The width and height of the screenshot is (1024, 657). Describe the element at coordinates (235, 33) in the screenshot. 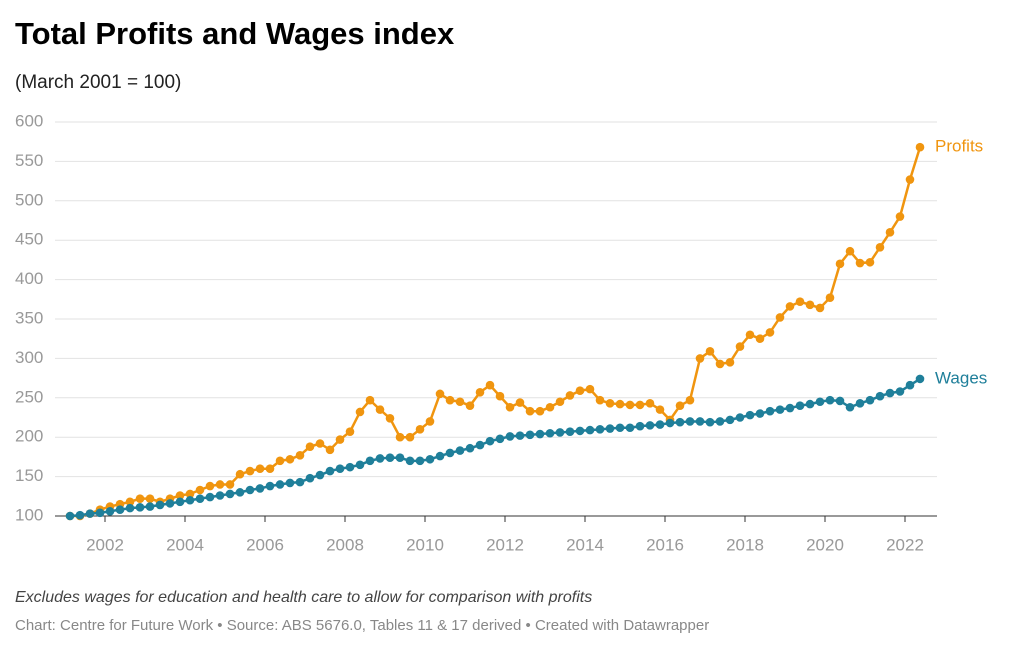

I see `chart-title: Total Profits and Wages index` at that location.